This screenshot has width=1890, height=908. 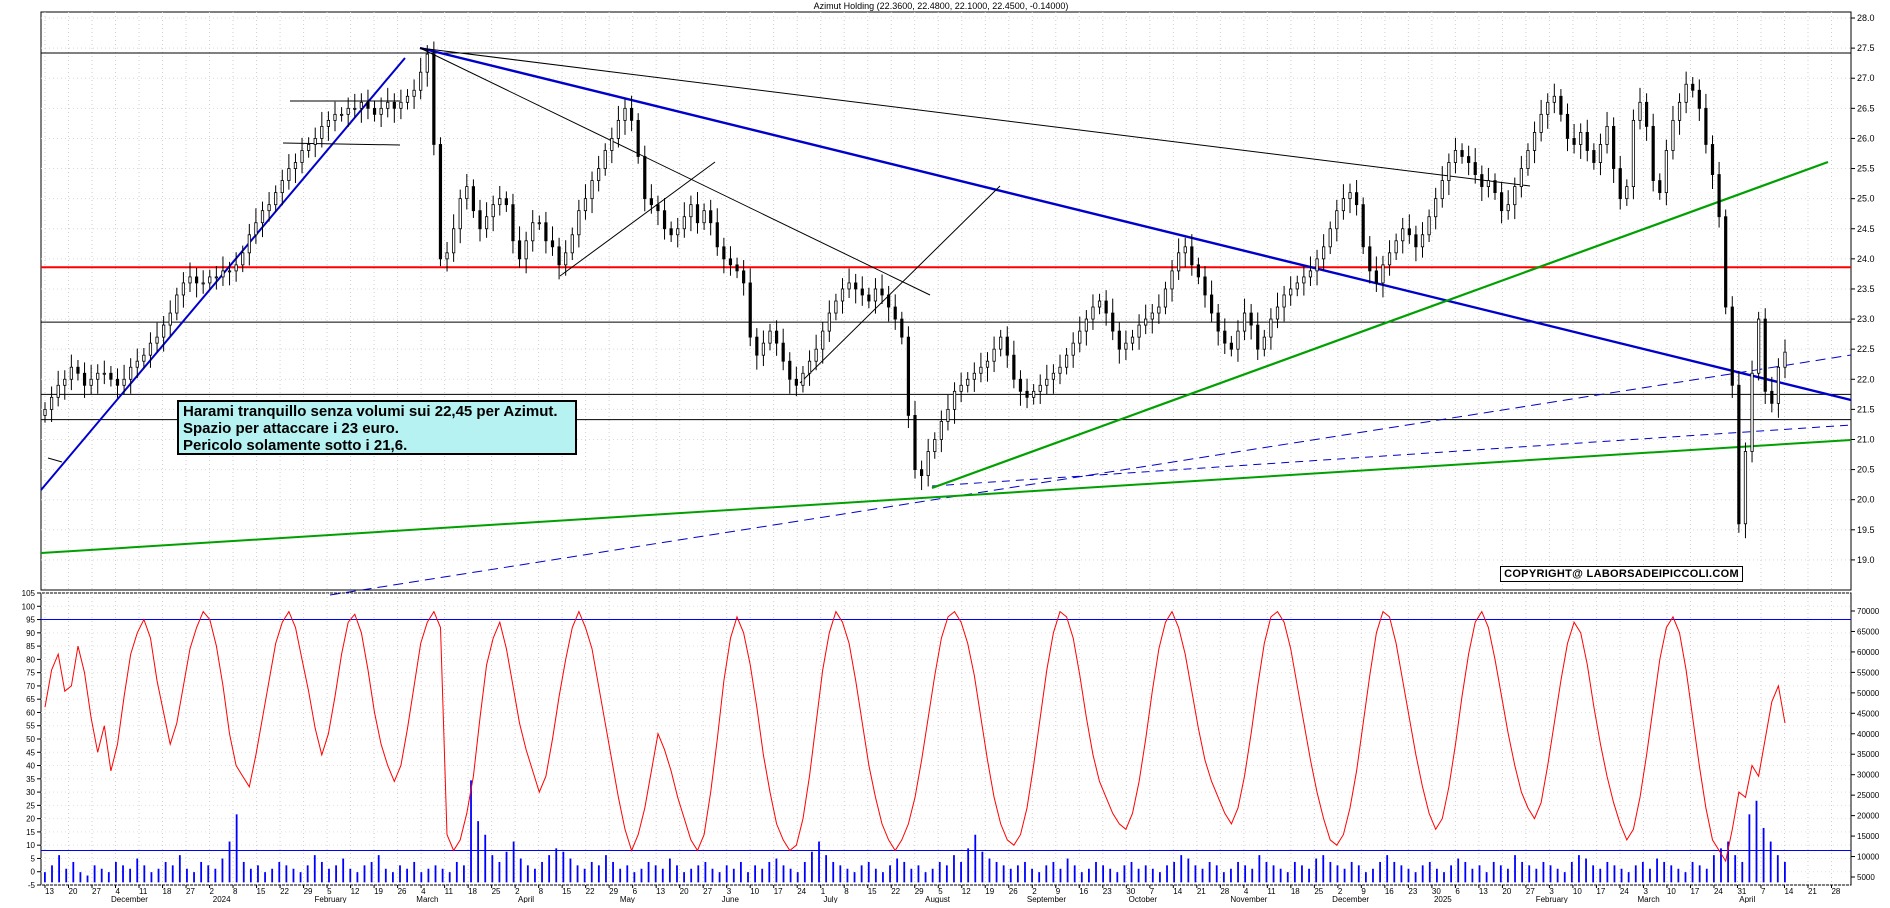 What do you see at coordinates (872, 891) in the screenshot?
I see `x-tick-label: 15` at bounding box center [872, 891].